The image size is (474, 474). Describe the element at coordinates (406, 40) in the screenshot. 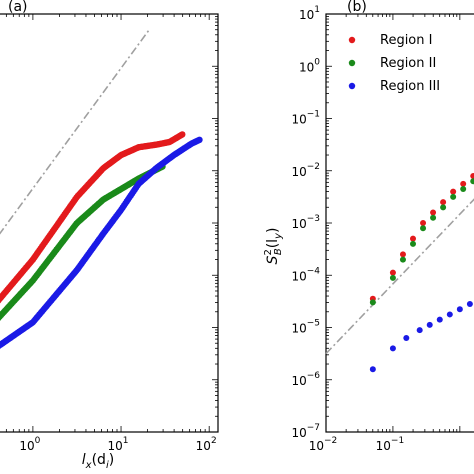

I see `legend-label: Region I` at that location.